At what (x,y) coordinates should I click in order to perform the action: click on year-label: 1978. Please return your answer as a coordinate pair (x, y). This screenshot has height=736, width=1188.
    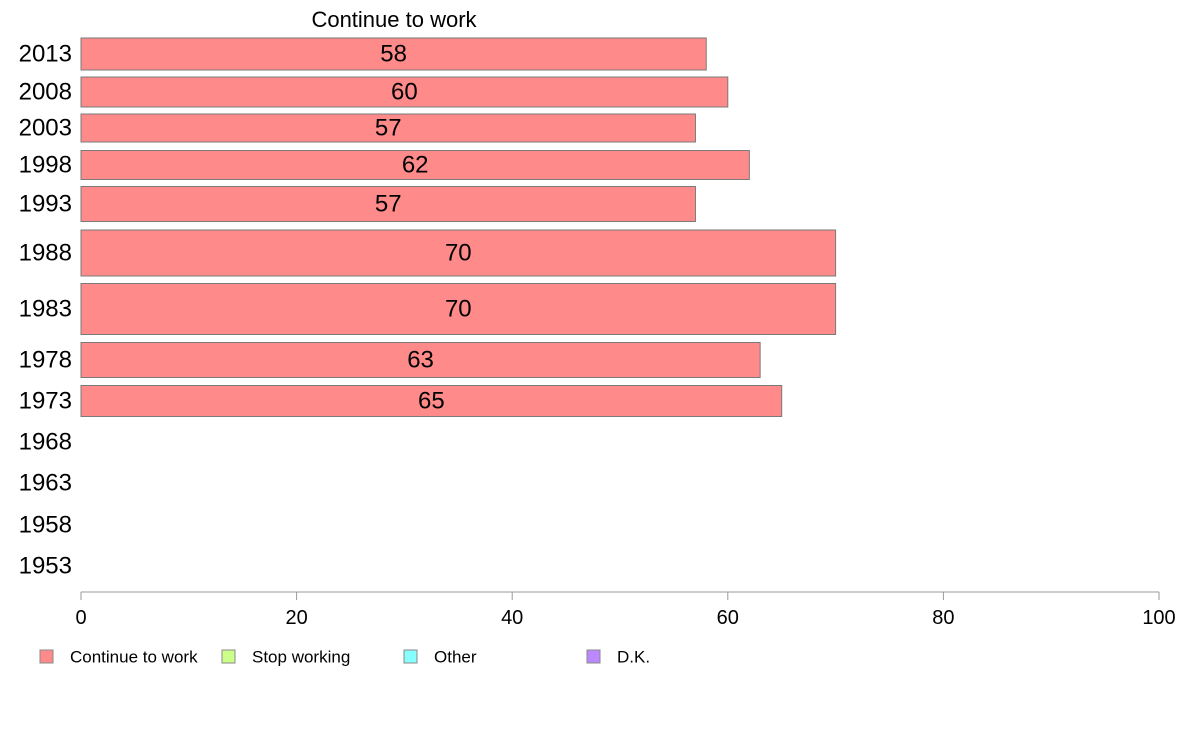
    Looking at the image, I should click on (45, 360).